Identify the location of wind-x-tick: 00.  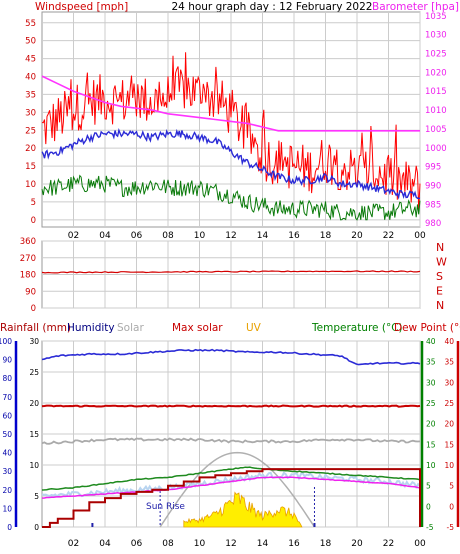
(420, 236).